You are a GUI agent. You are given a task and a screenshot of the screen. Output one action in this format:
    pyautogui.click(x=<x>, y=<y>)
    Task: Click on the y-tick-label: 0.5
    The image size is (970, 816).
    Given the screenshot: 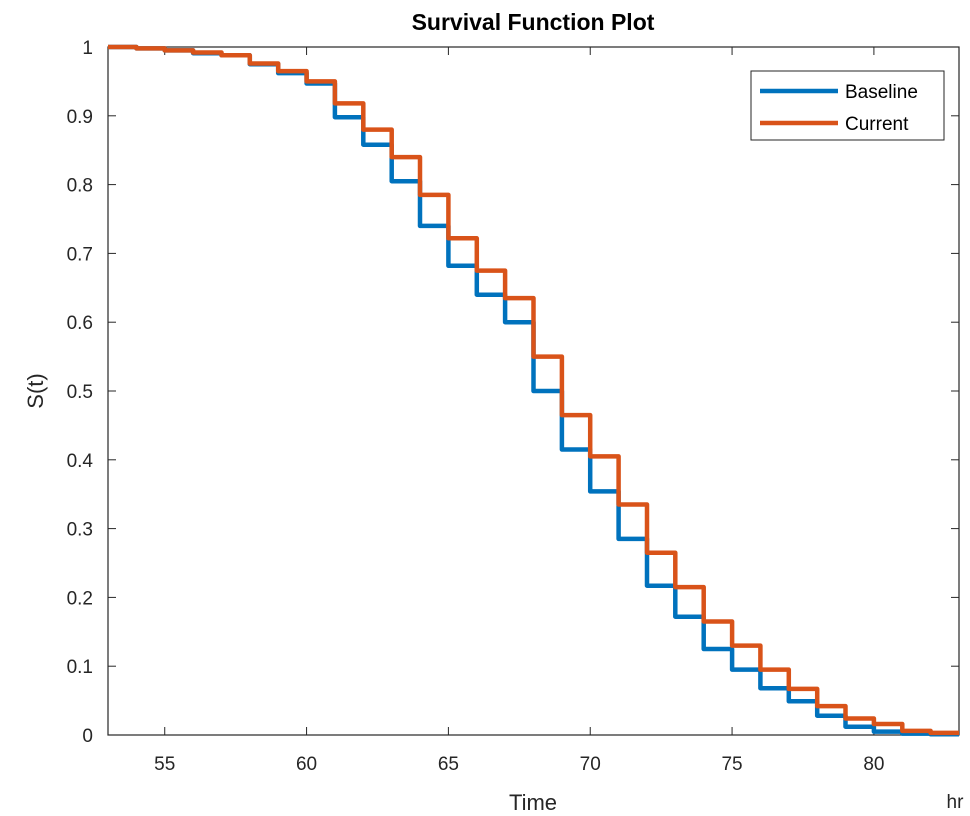 What is the action you would take?
    pyautogui.click(x=80, y=392)
    